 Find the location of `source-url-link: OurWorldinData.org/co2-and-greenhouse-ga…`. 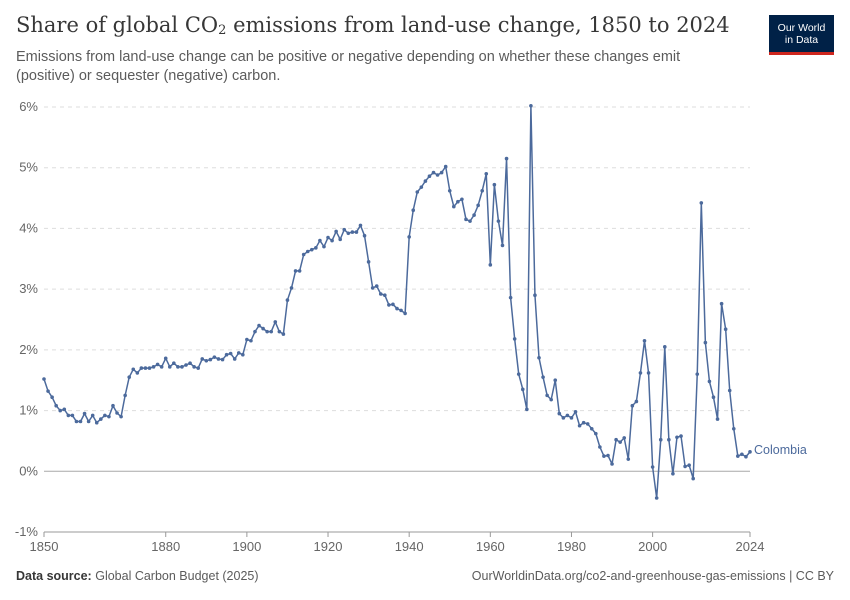

source-url-link: OurWorldinData.org/co2-and-greenhouse-ga… is located at coordinates (652, 576).